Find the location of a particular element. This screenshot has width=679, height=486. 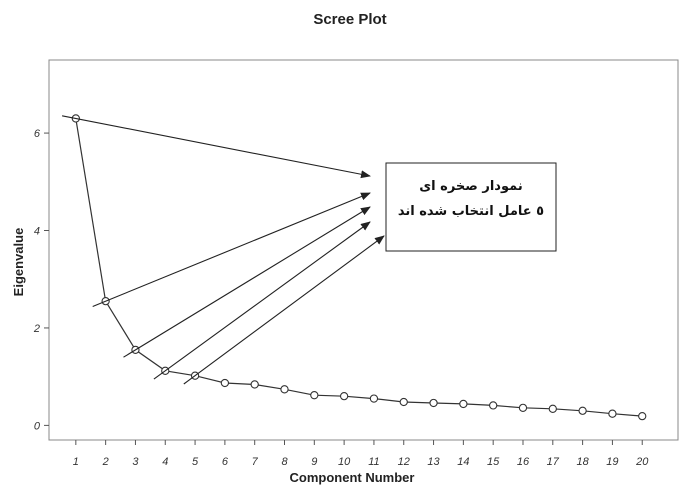

x-tick-label: 6 is located at coordinates (225, 462).